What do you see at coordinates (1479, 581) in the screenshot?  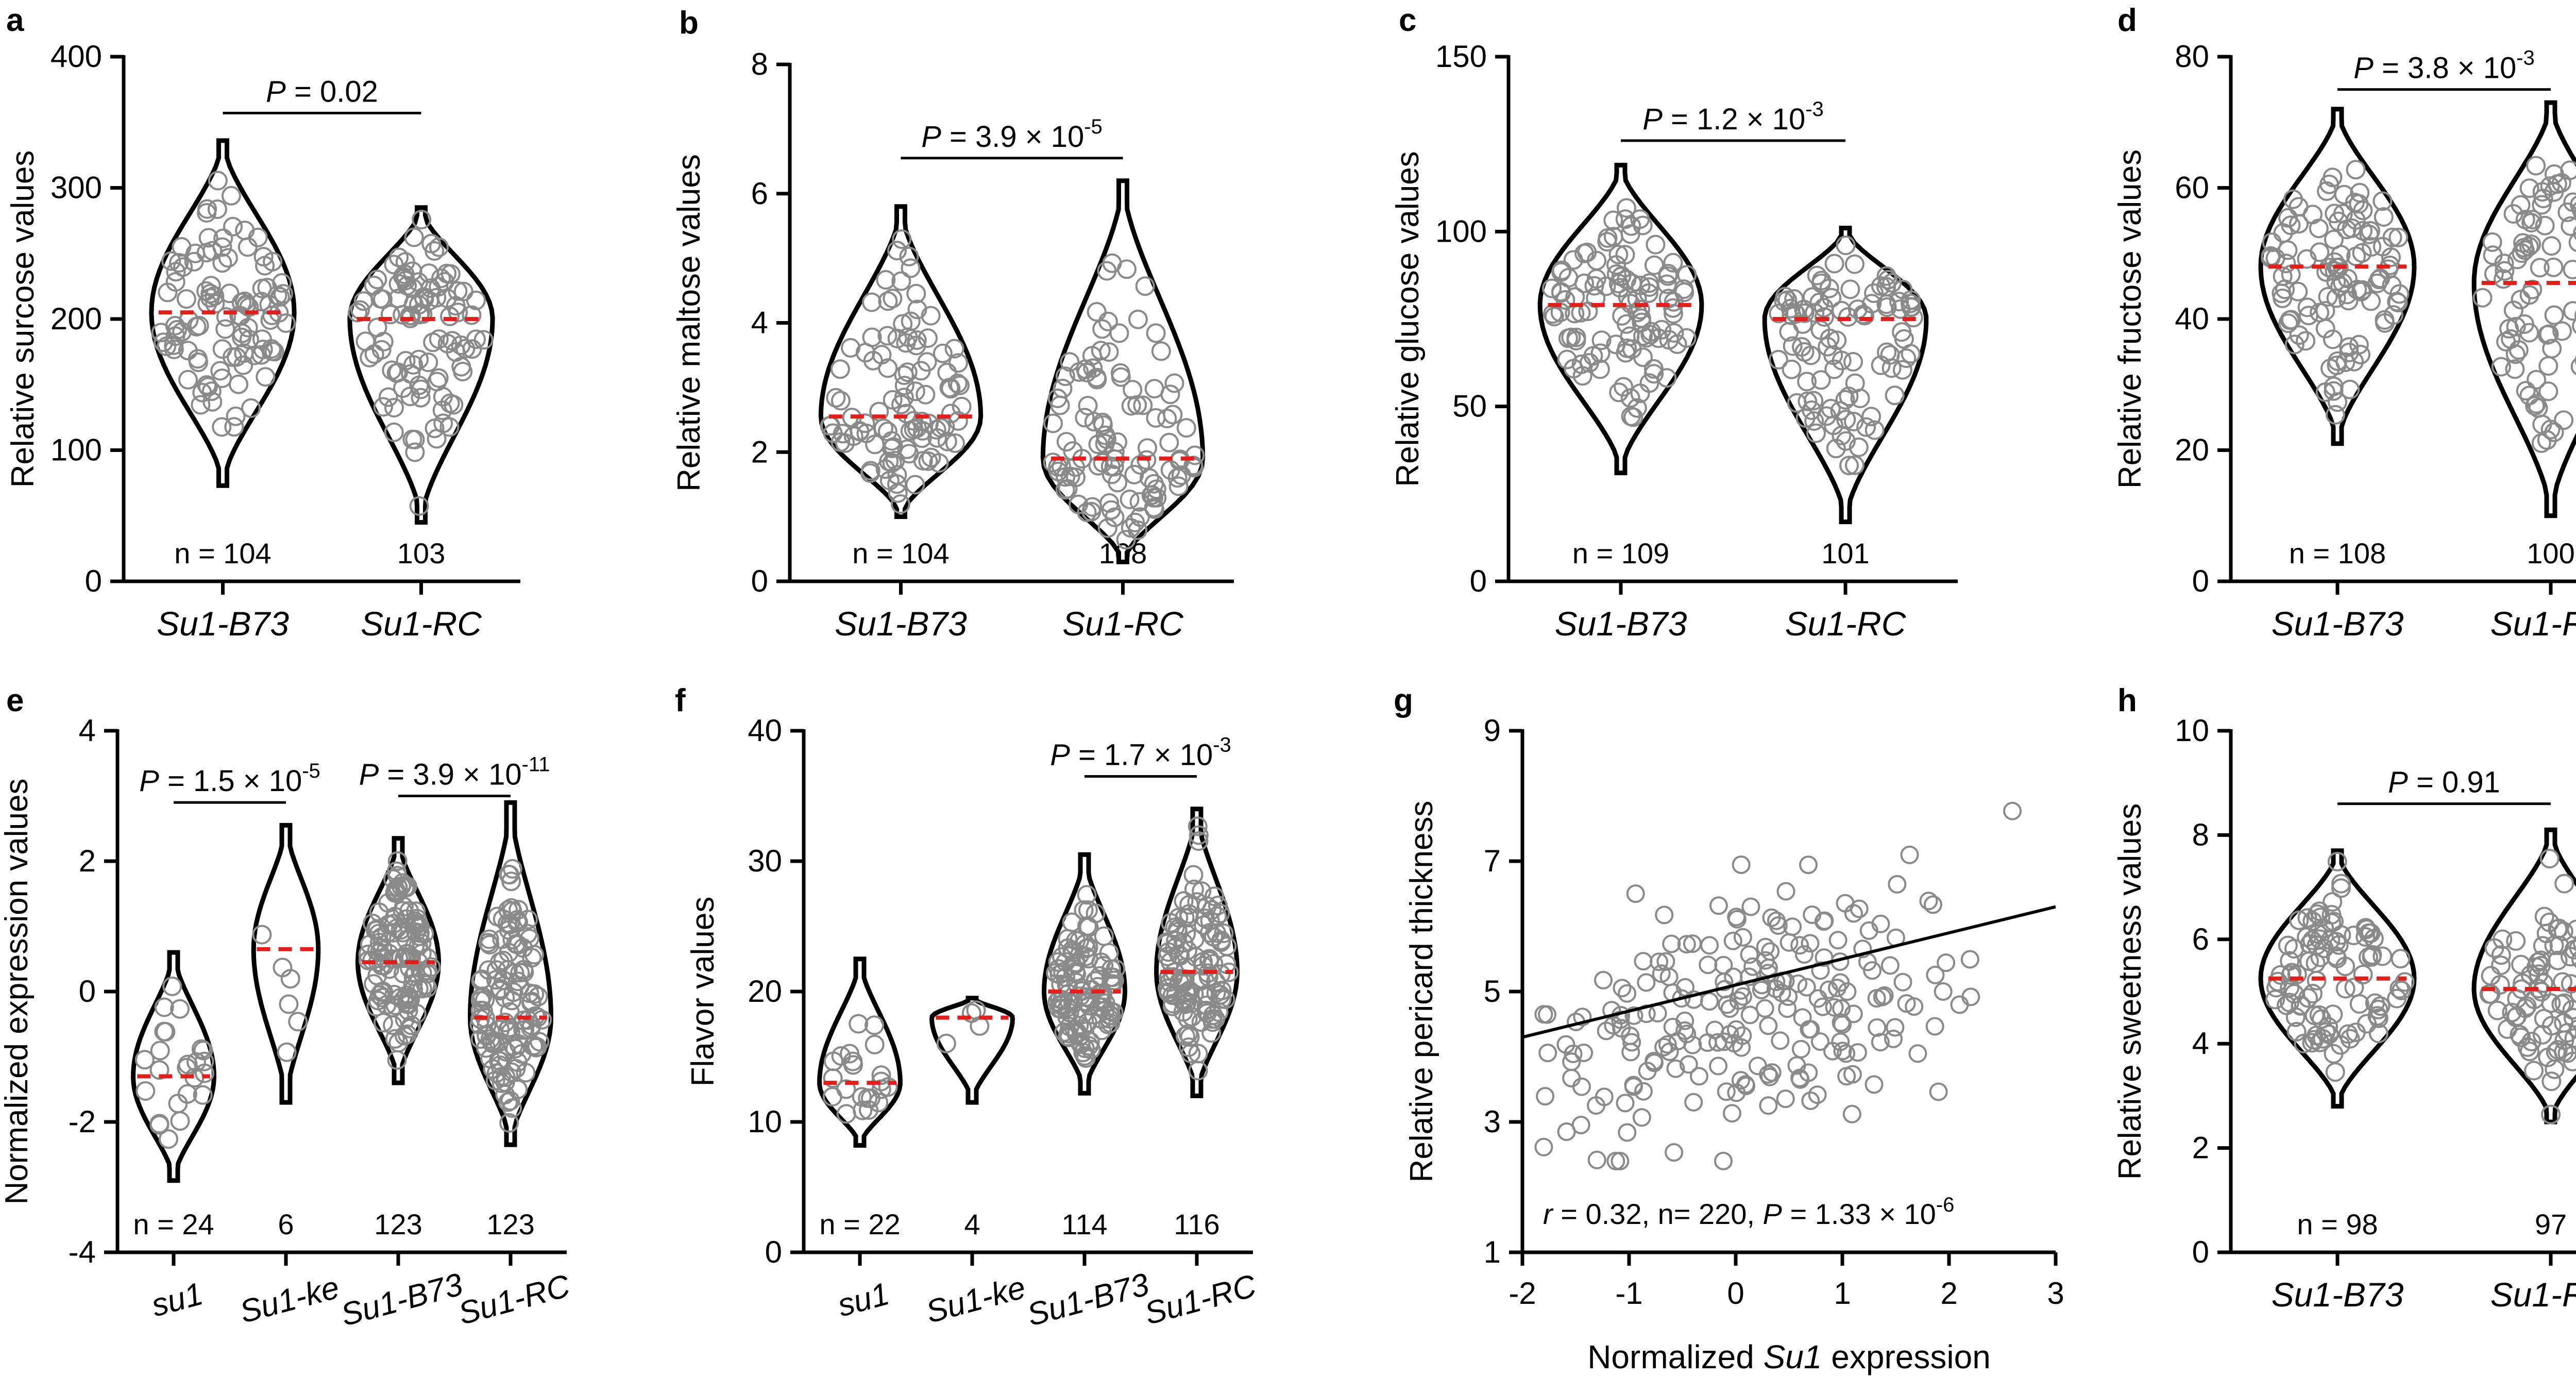 I see `y-tick-label: 0` at bounding box center [1479, 581].